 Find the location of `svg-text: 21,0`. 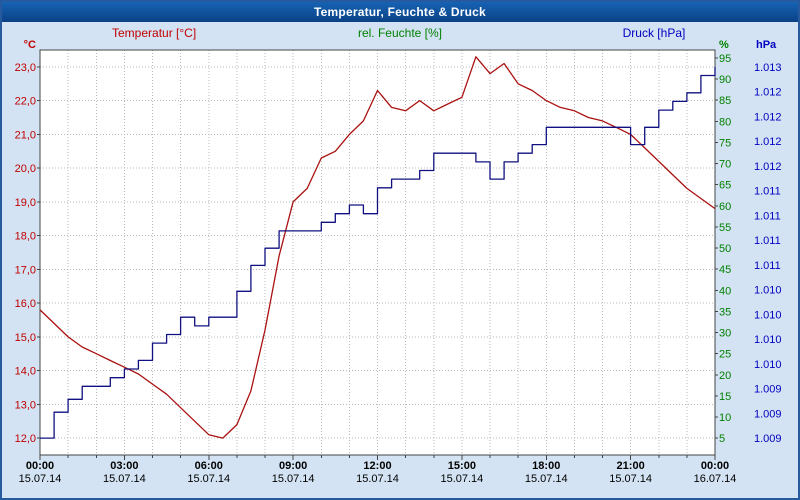

svg-text: 21,0 is located at coordinates (25, 135).